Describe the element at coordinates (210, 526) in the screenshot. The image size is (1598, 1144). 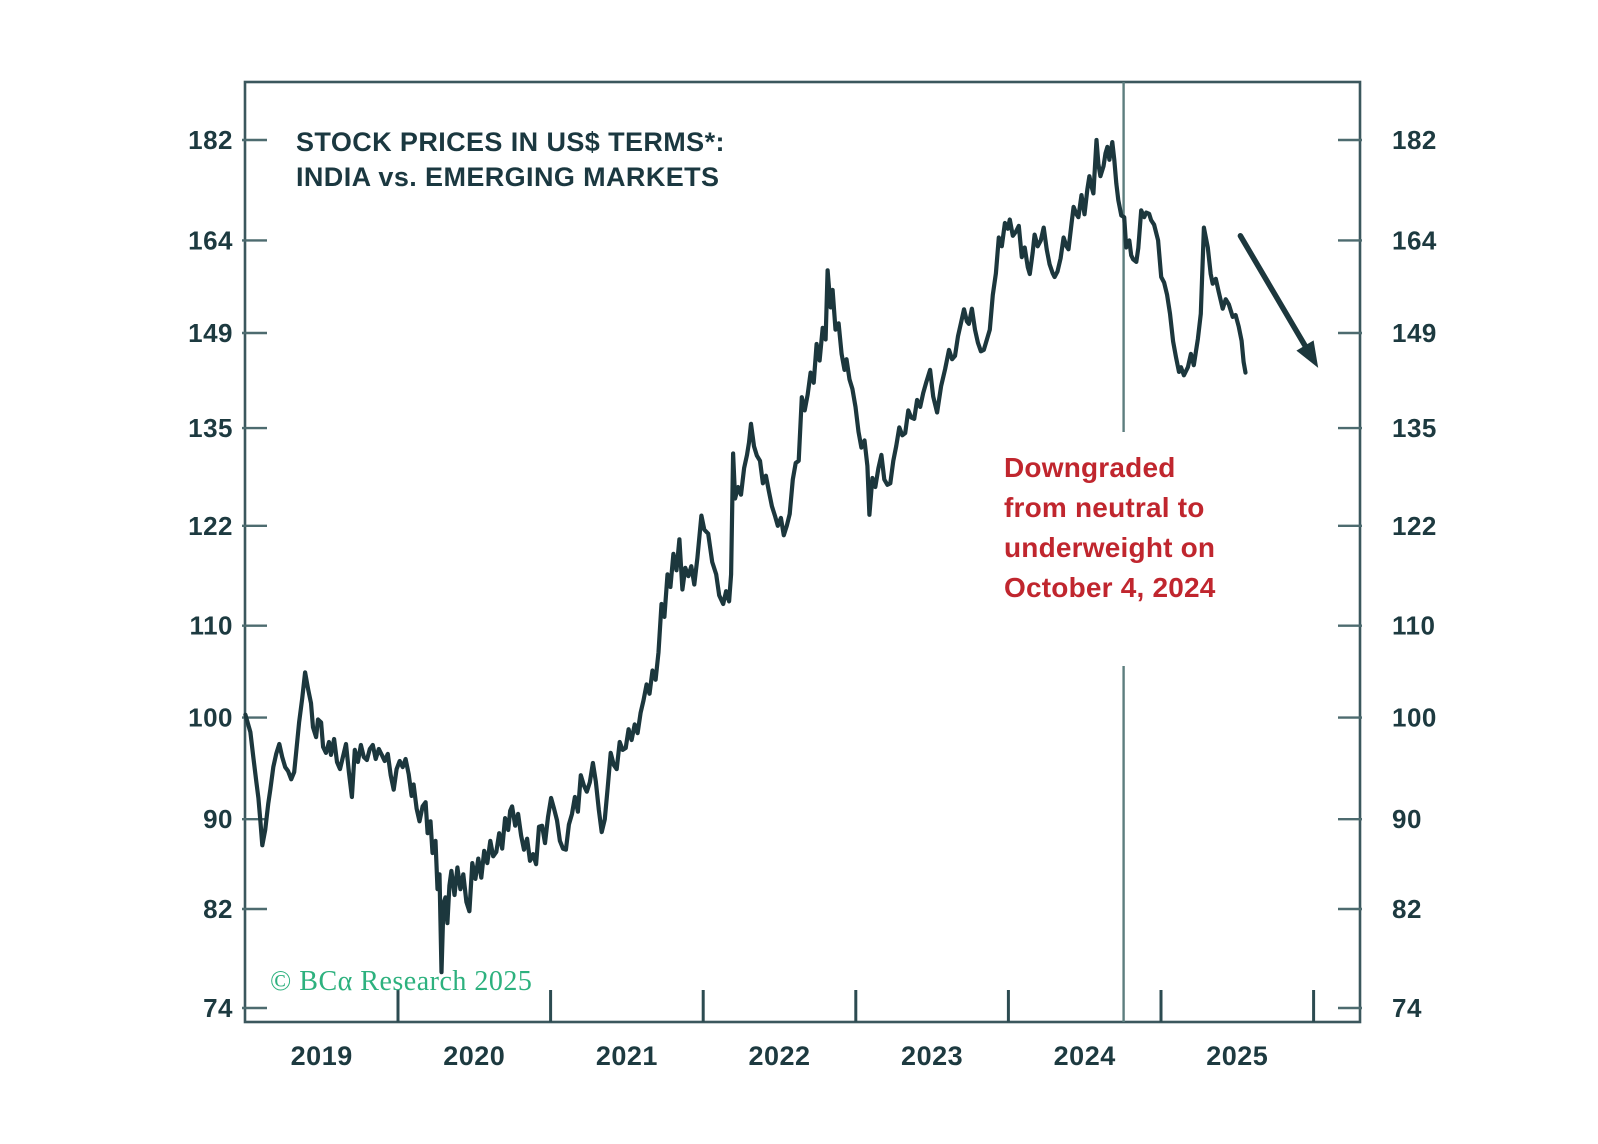
I see `y-axis-tick-label-left: 122` at that location.